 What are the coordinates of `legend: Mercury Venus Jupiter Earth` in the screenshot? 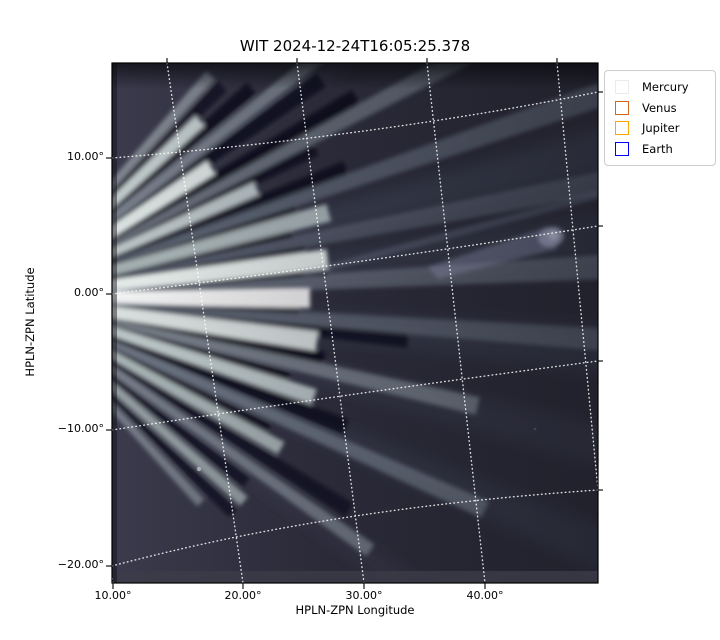 It's located at (660, 118).